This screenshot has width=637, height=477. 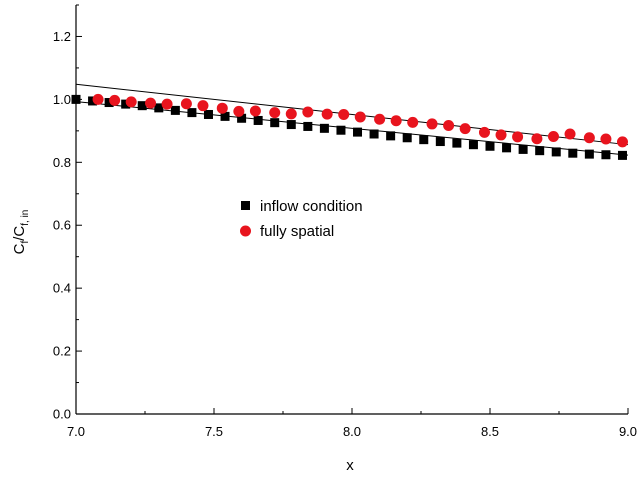 What do you see at coordinates (245, 231) in the screenshot?
I see `legend-marker-spatial` at bounding box center [245, 231].